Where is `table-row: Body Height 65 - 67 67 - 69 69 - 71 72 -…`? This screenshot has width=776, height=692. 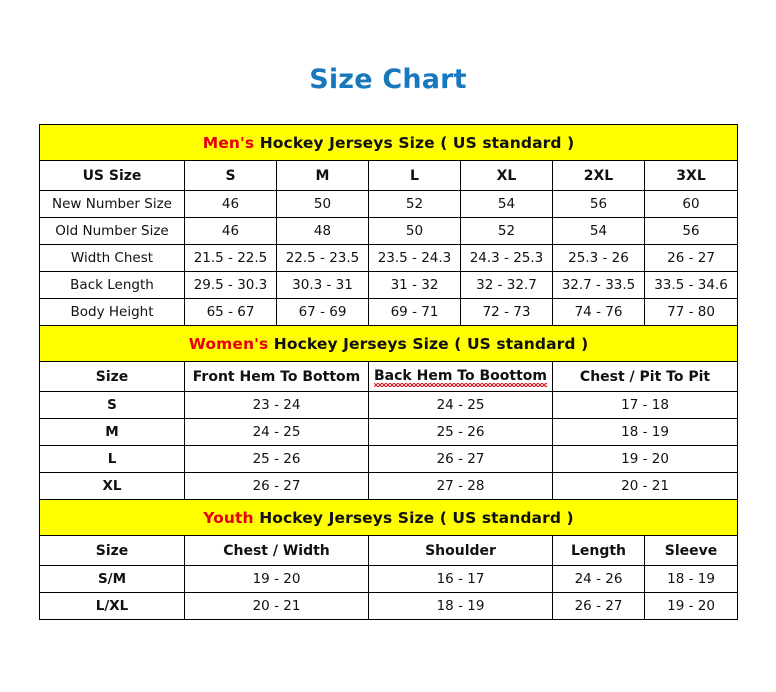 table-row: Body Height 65 - 67 67 - 69 69 - 71 72 -… is located at coordinates (389, 312).